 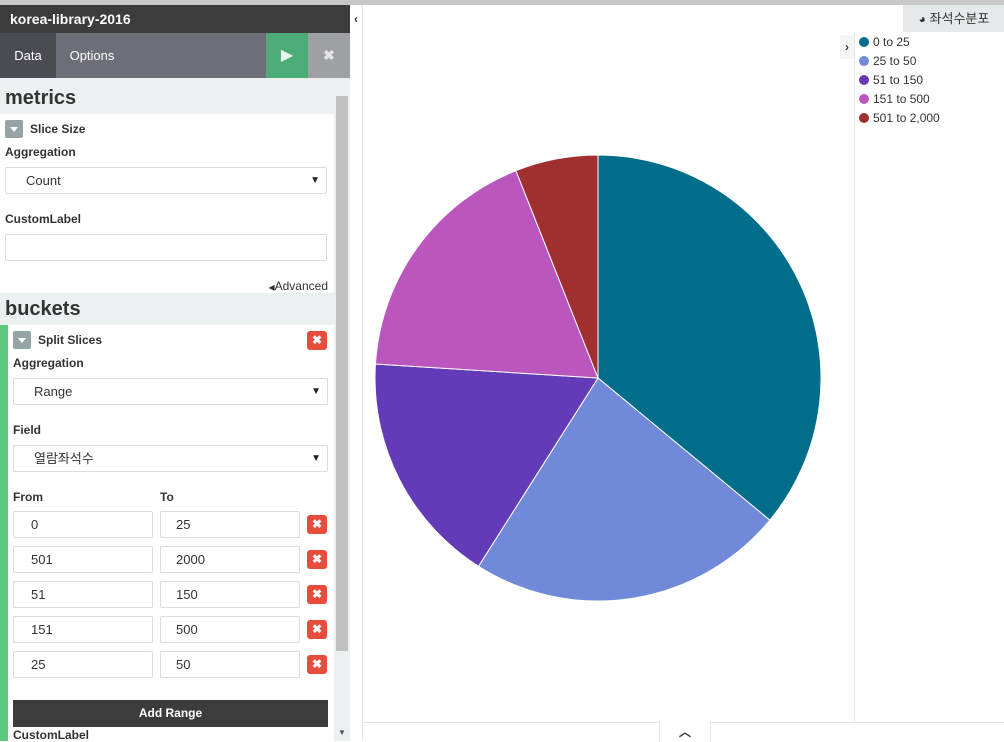 What do you see at coordinates (83, 524) in the screenshot?
I see `range-from-input: 0` at bounding box center [83, 524].